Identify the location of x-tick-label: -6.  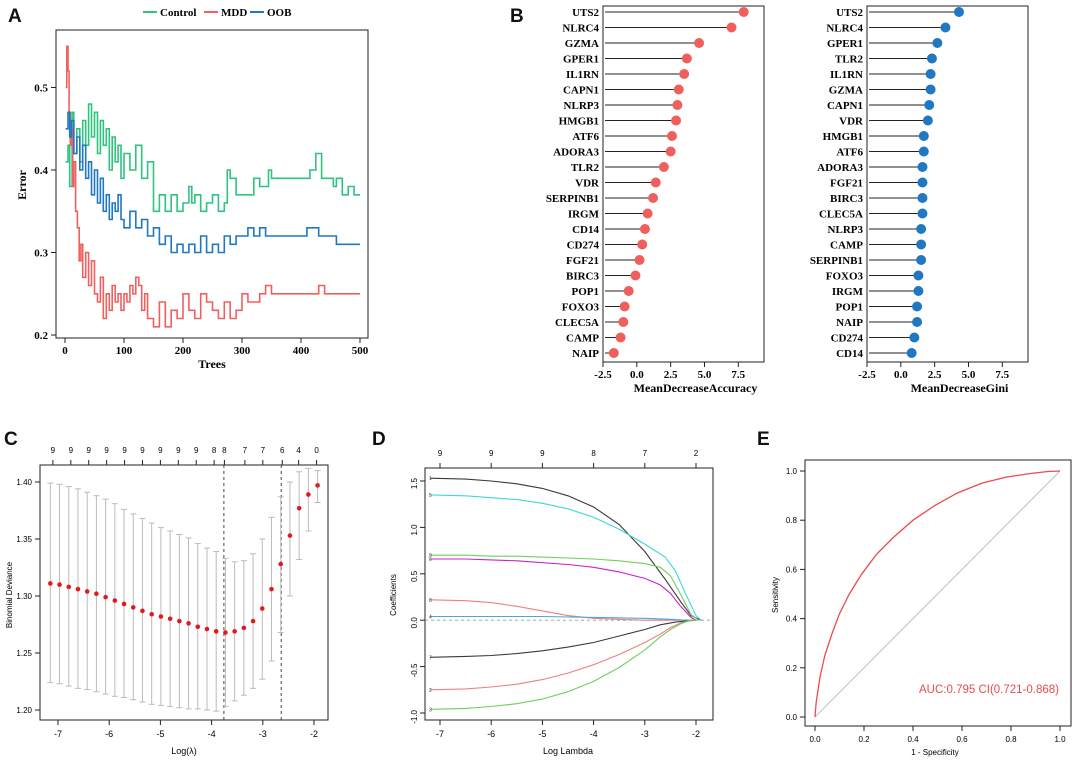
(491, 734).